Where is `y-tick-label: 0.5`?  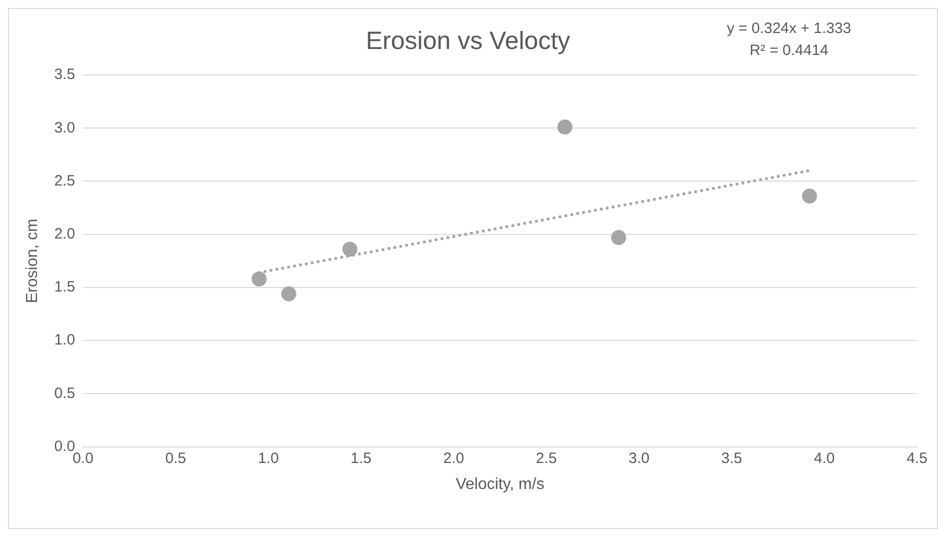
y-tick-label: 0.5 is located at coordinates (65, 393).